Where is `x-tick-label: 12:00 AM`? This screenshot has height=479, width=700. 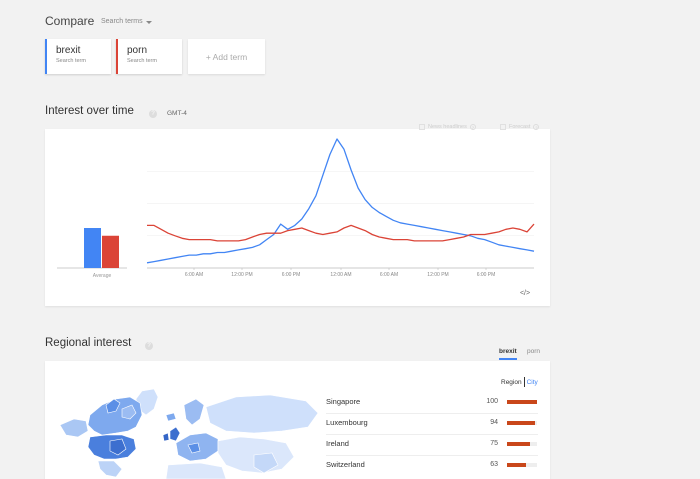 x-tick-label: 12:00 AM is located at coordinates (340, 275).